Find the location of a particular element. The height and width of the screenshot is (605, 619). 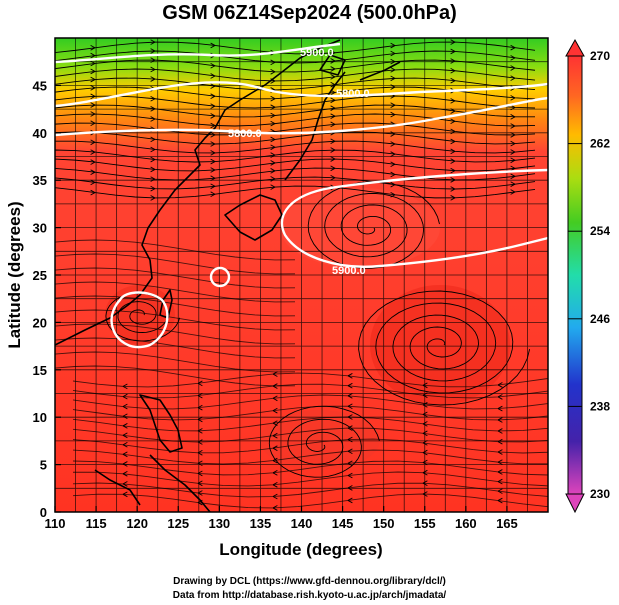

colorbar-label: 238 is located at coordinates (600, 406).